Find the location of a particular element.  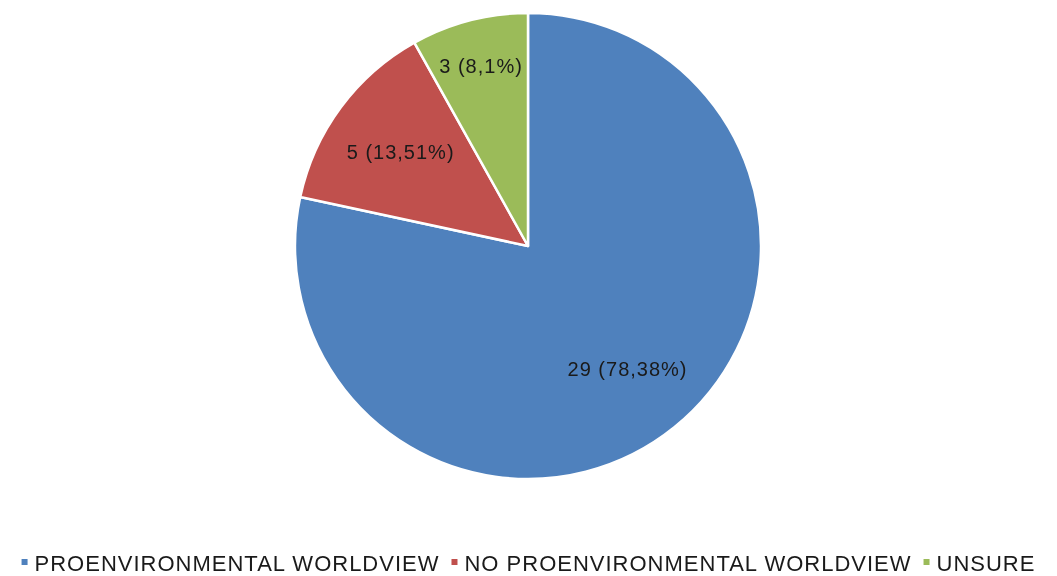

legend-label: PROENVIRONMENTAL WORLDVIEW is located at coordinates (237, 563).